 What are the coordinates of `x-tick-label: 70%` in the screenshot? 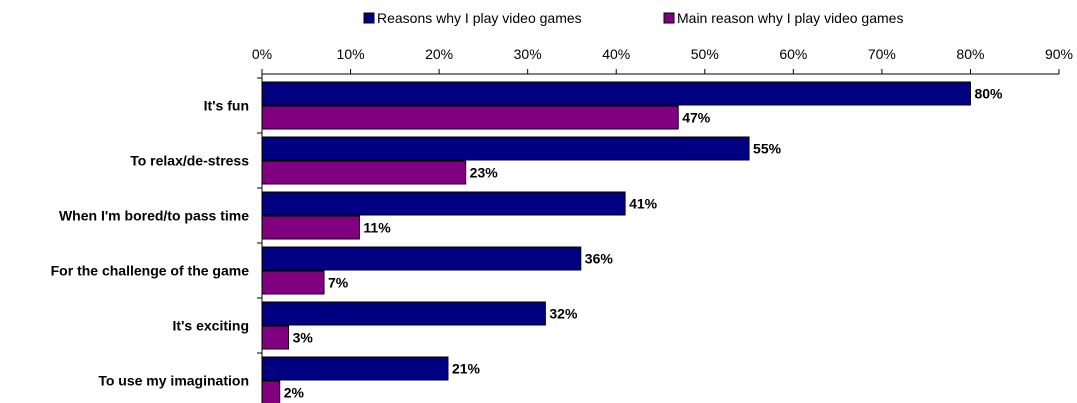 It's located at (882, 54).